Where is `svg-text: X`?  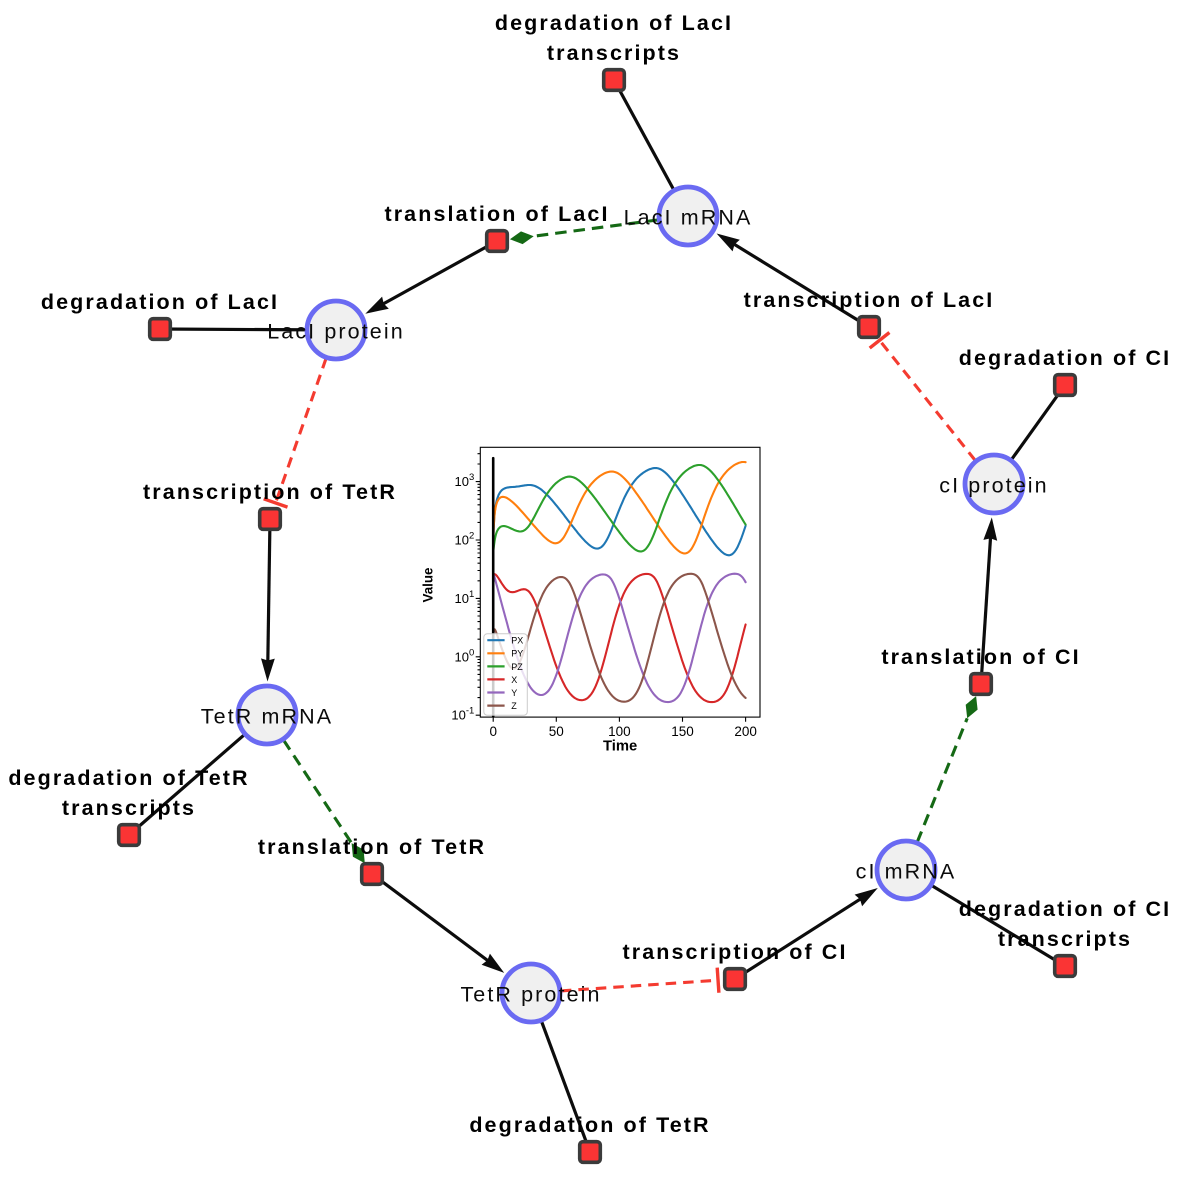 svg-text: X is located at coordinates (514, 680).